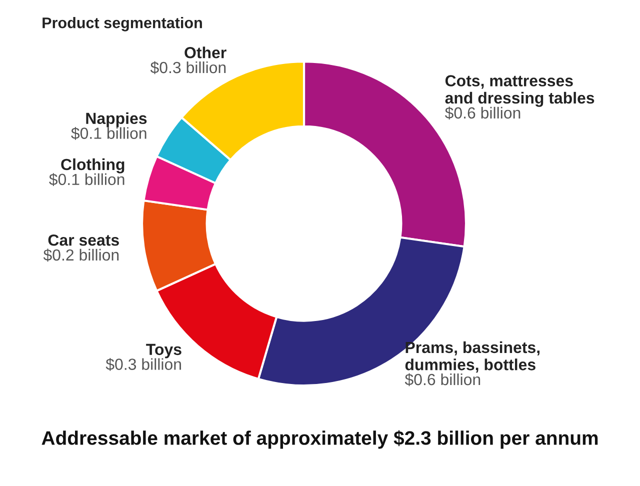 The height and width of the screenshot is (486, 640). What do you see at coordinates (92, 166) in the screenshot?
I see `slice-label: Clothing` at bounding box center [92, 166].